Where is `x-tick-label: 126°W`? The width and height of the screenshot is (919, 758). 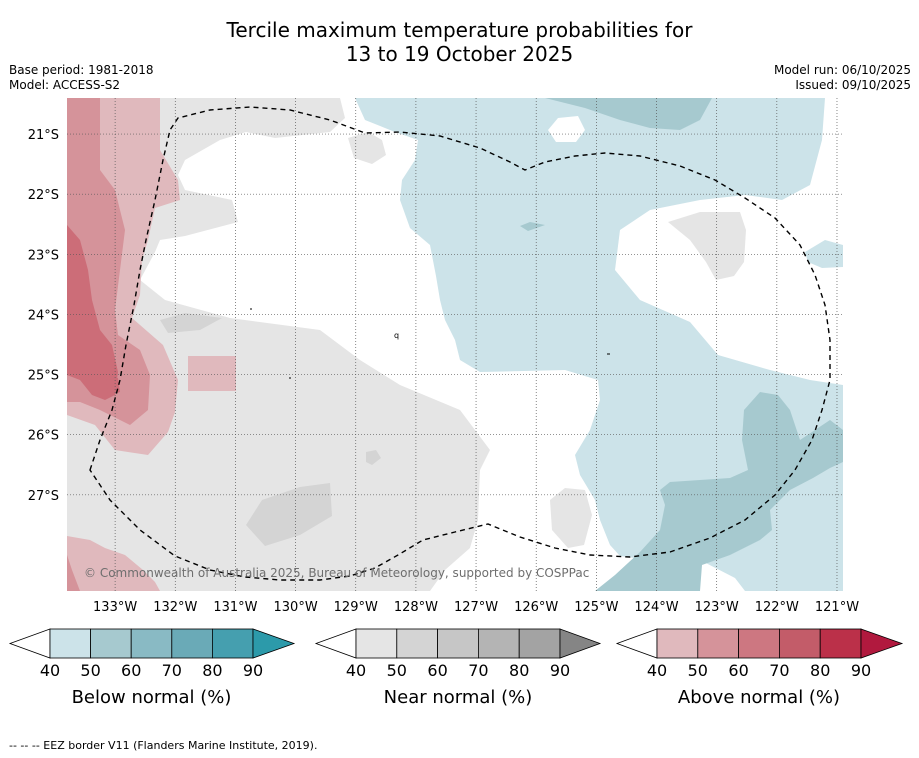 x-tick-label: 126°W is located at coordinates (536, 607).